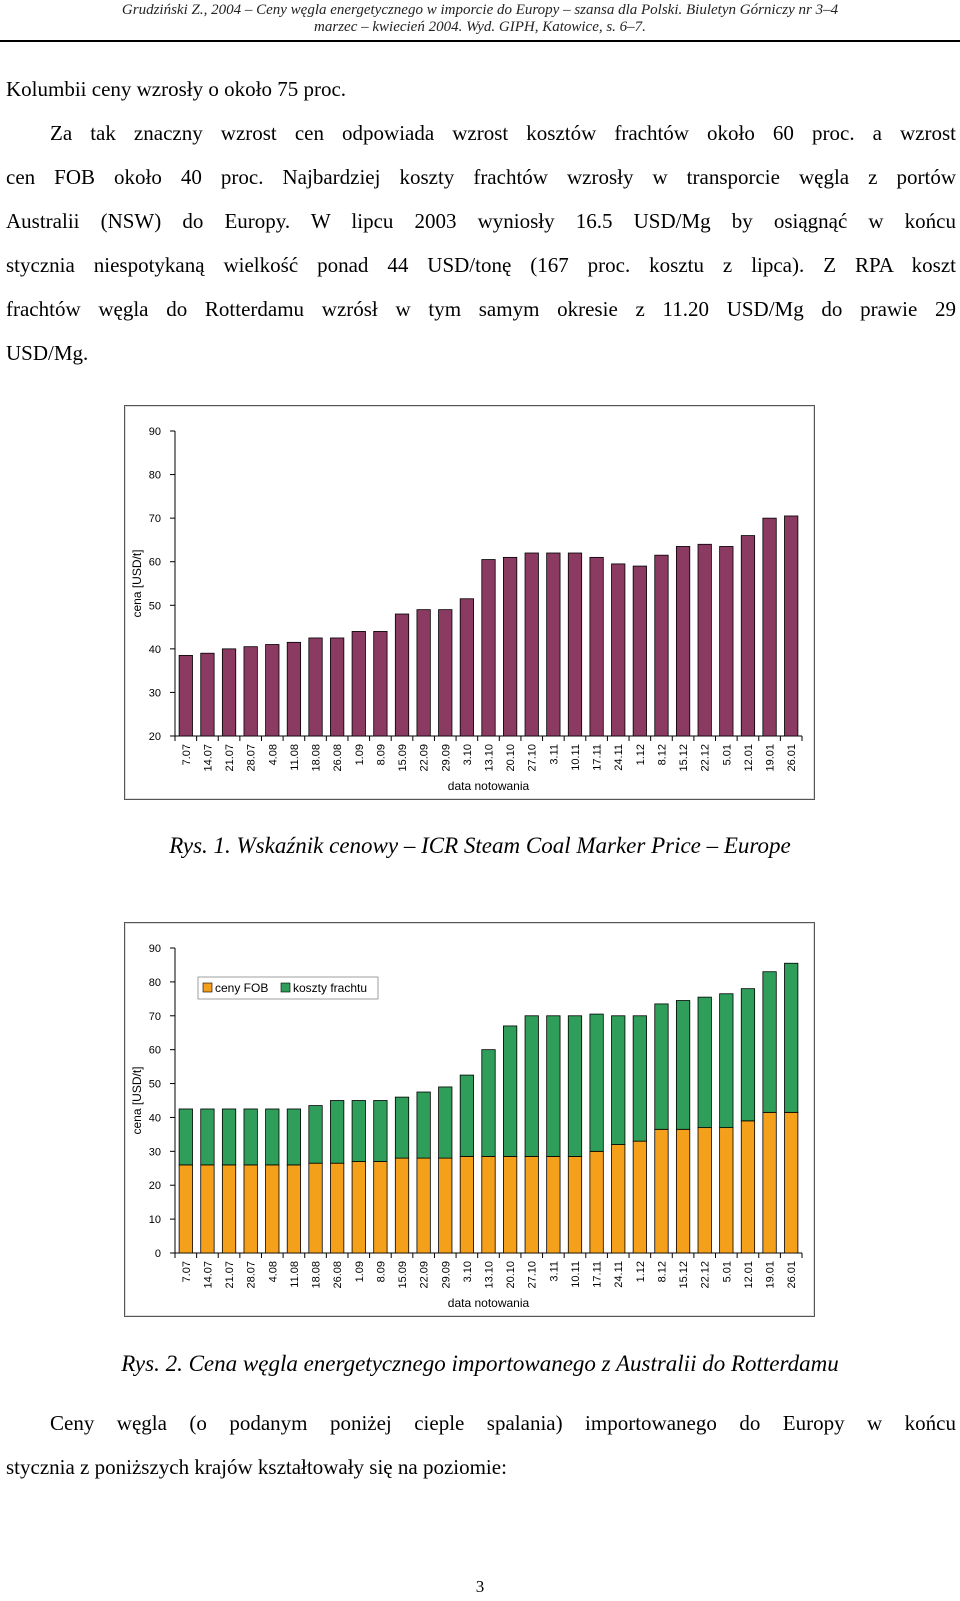  What do you see at coordinates (241, 988) in the screenshot?
I see `legend-label-fob: ceny FOB` at bounding box center [241, 988].